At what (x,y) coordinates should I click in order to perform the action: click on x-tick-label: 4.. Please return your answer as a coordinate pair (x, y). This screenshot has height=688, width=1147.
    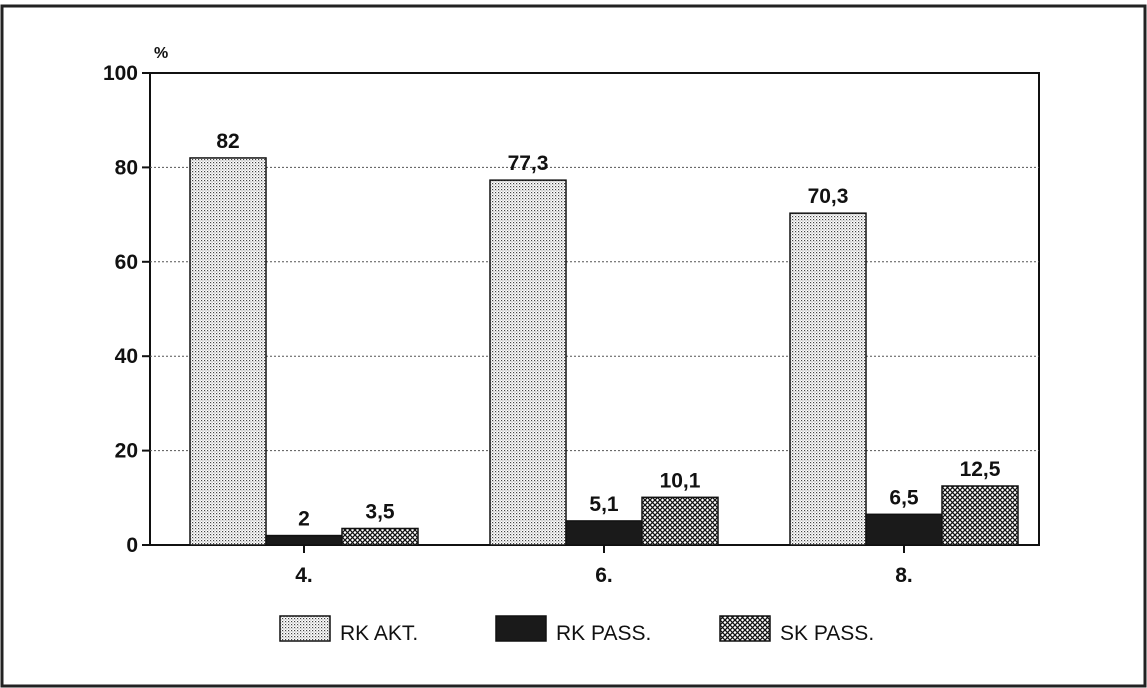
    Looking at the image, I should click on (304, 575).